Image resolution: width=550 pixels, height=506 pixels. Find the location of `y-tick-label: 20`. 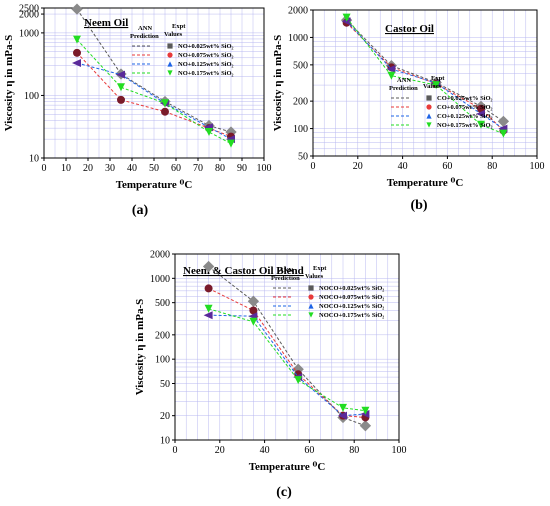

y-tick-label: 20 is located at coordinates (165, 416).